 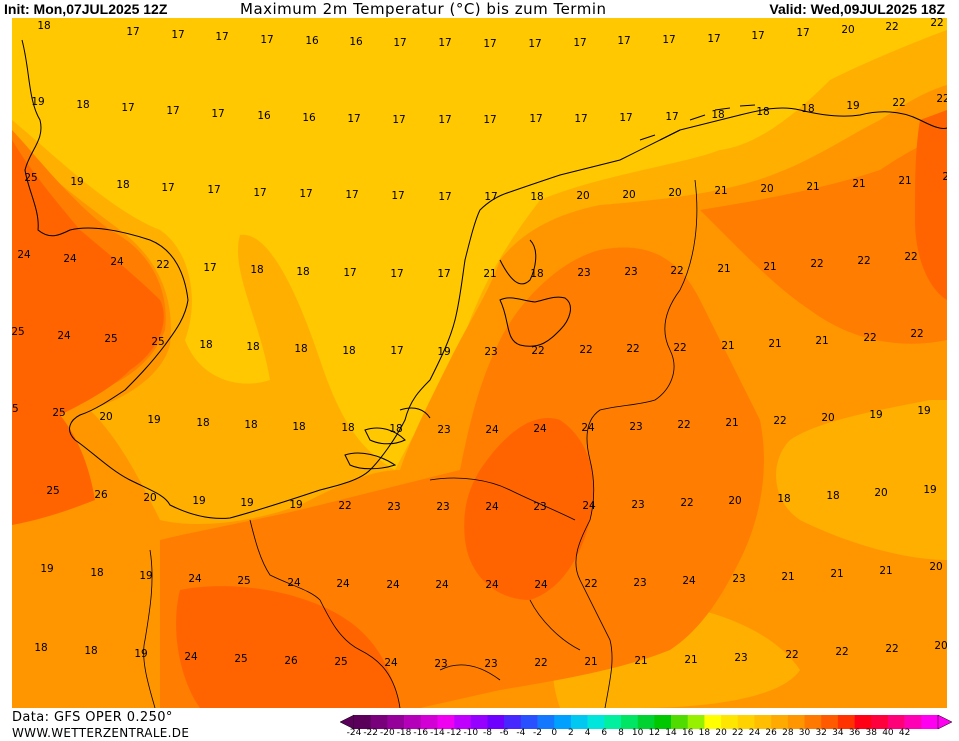 What do you see at coordinates (101, 495) in the screenshot?
I see `temperature-label: 26` at bounding box center [101, 495].